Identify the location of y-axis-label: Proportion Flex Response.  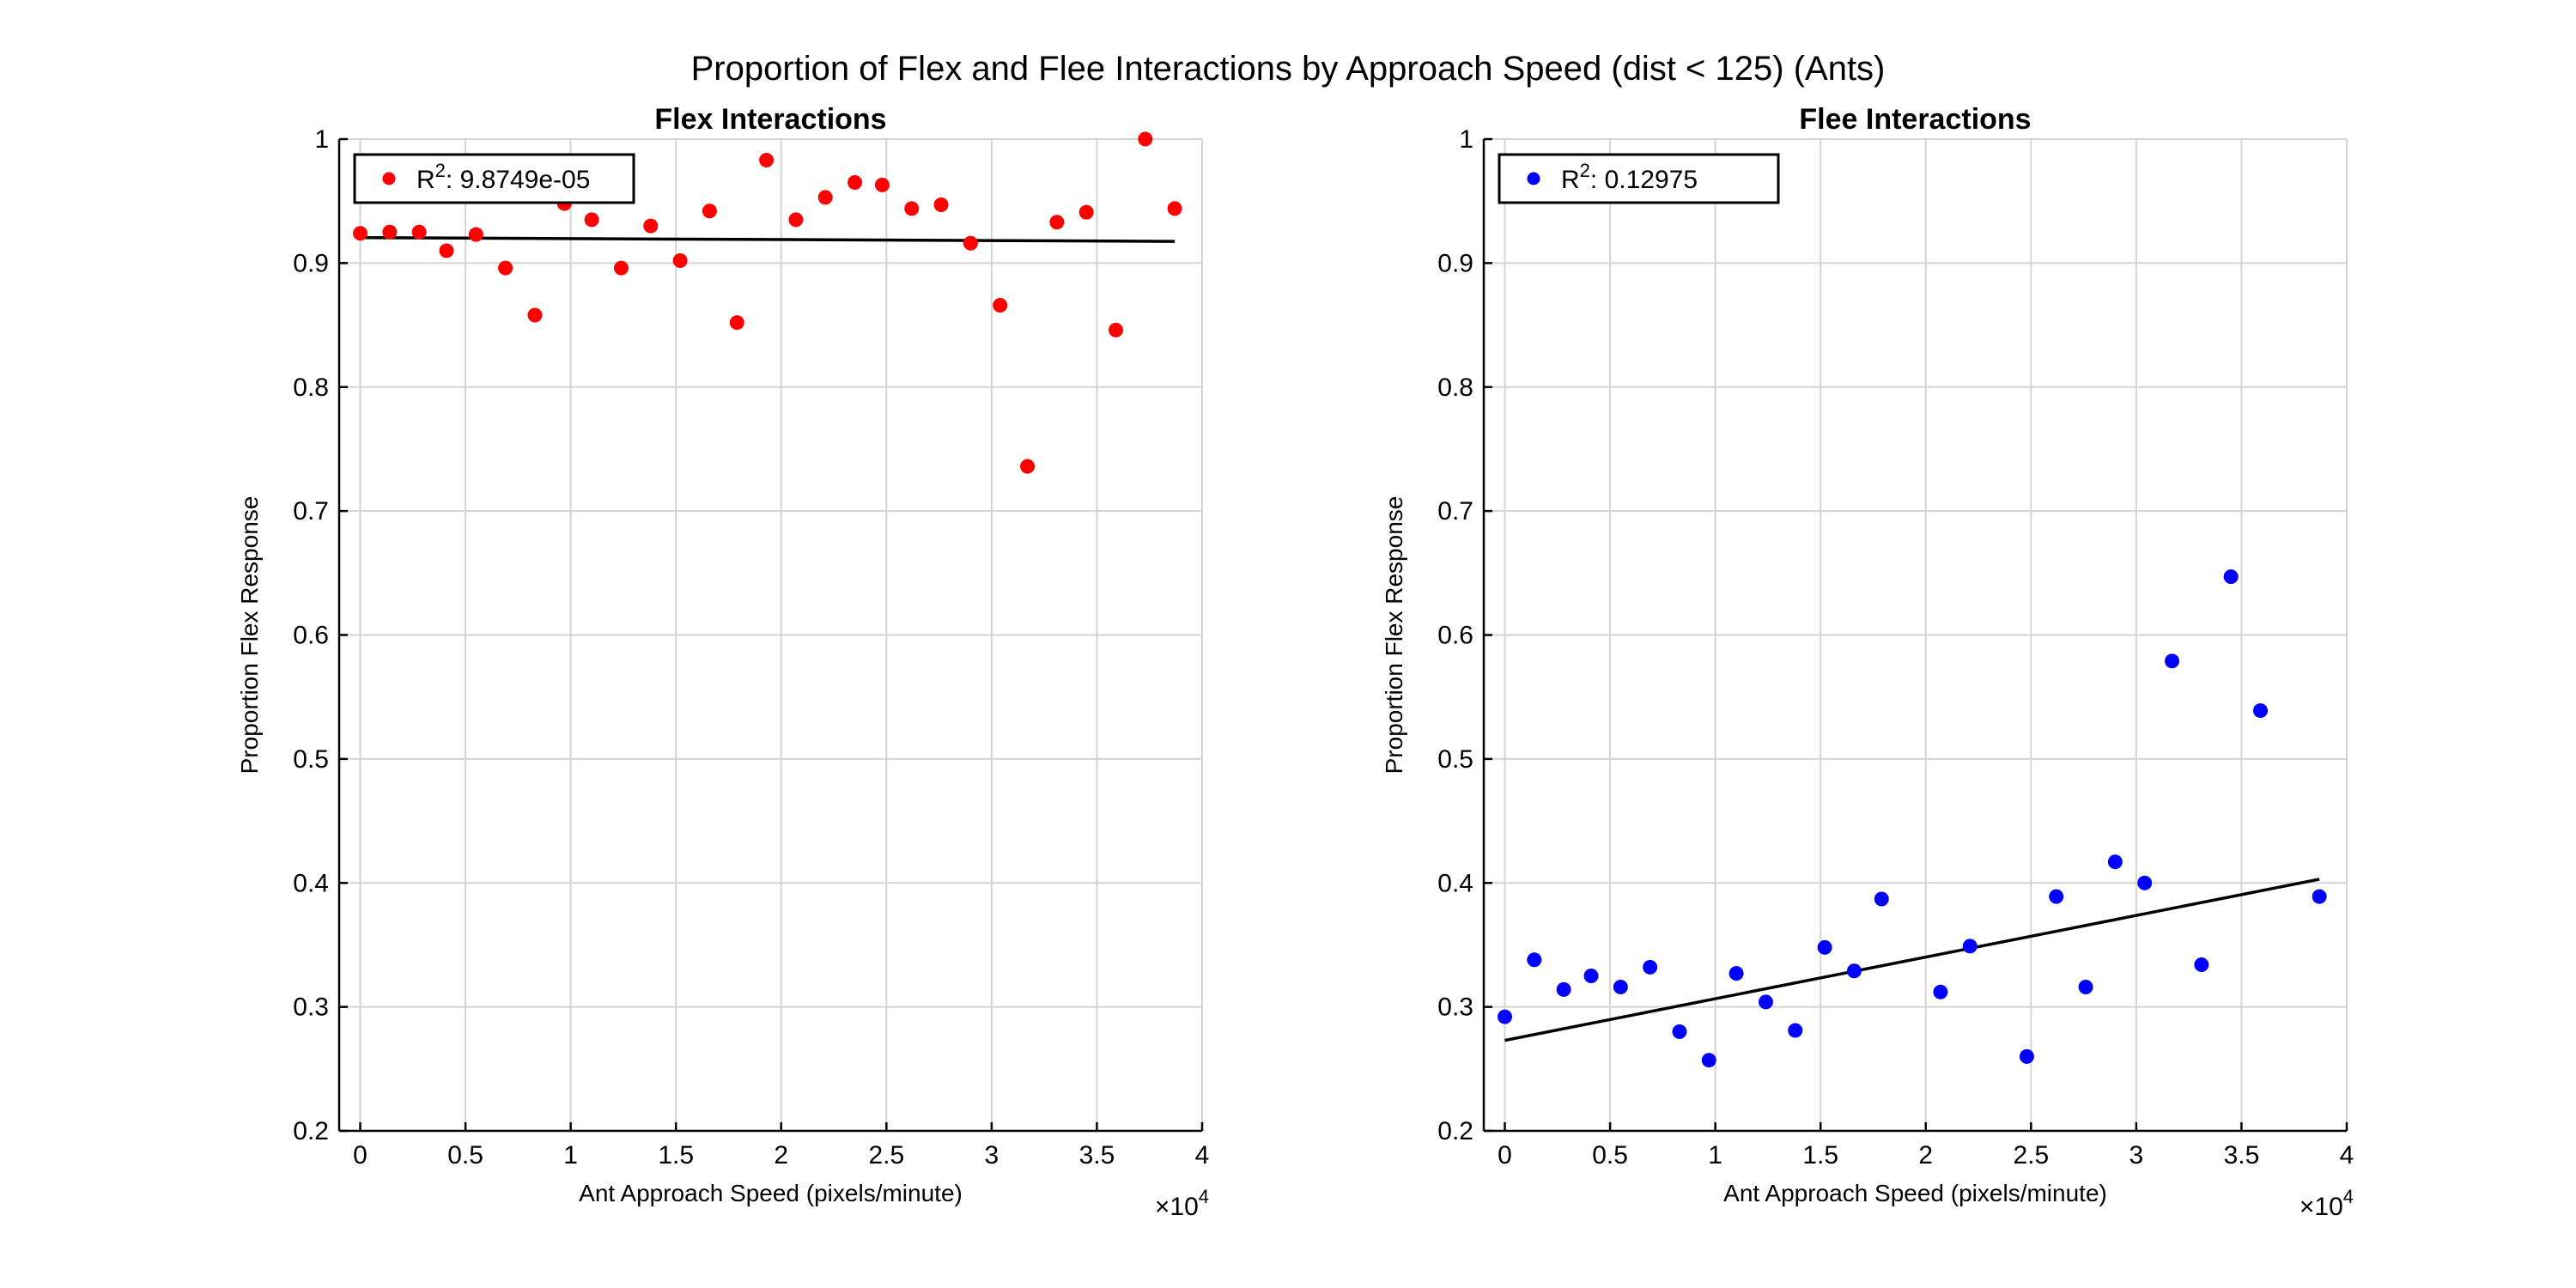
(250, 636).